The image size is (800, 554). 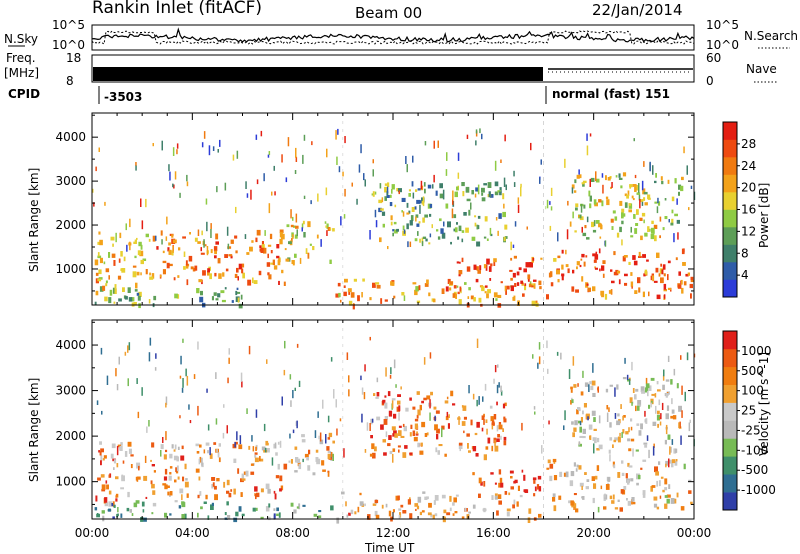 What do you see at coordinates (754, 450) in the screenshot?
I see `velocity-colorbar-tick-label: -100` at bounding box center [754, 450].